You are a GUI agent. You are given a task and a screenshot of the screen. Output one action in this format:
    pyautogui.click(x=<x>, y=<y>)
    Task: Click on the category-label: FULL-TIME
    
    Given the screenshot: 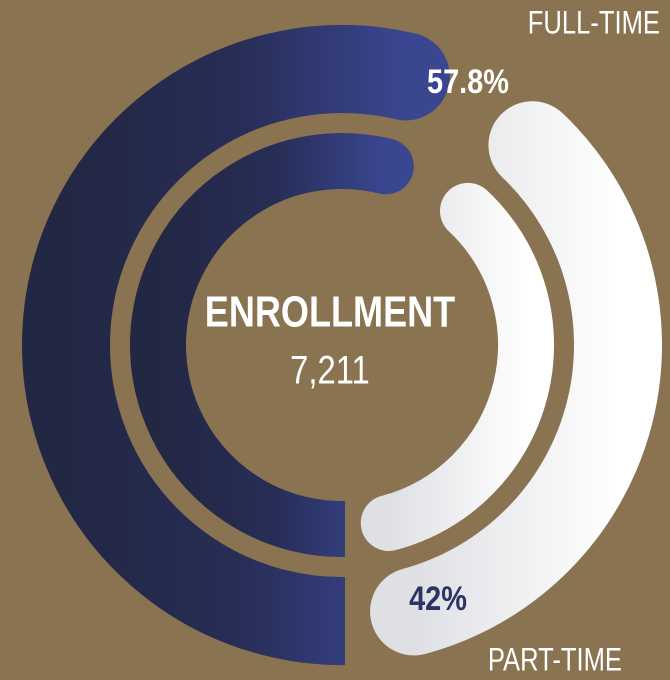 What is the action you would take?
    pyautogui.click(x=594, y=23)
    